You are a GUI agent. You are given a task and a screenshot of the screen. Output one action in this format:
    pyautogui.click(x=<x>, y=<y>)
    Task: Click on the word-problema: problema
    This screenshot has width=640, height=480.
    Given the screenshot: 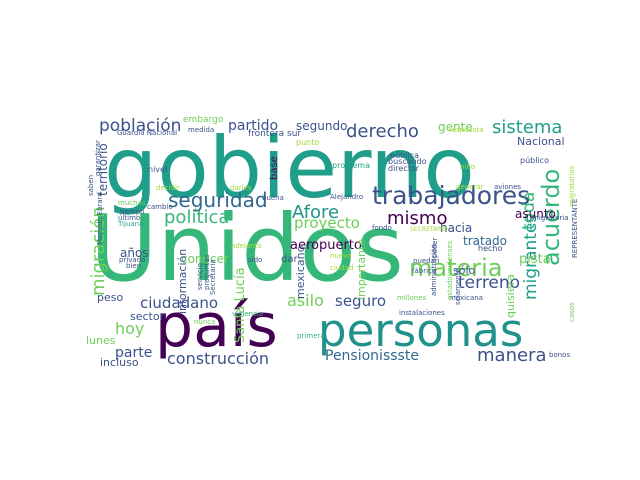 What is the action you would take?
    pyautogui.click(x=351, y=165)
    